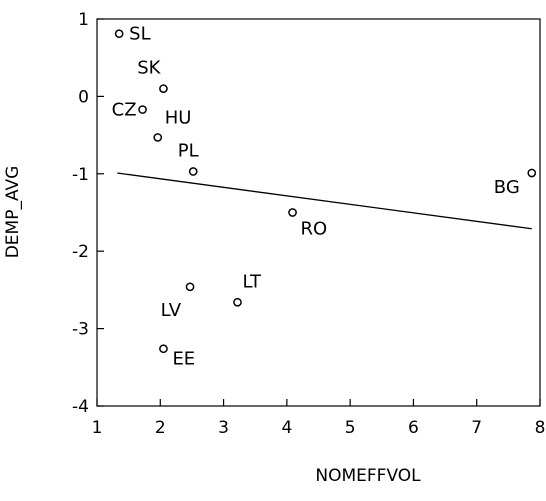 The width and height of the screenshot is (546, 501). Describe the element at coordinates (368, 476) in the screenshot. I see `x-axis-title: NOMEFFVOL` at that location.